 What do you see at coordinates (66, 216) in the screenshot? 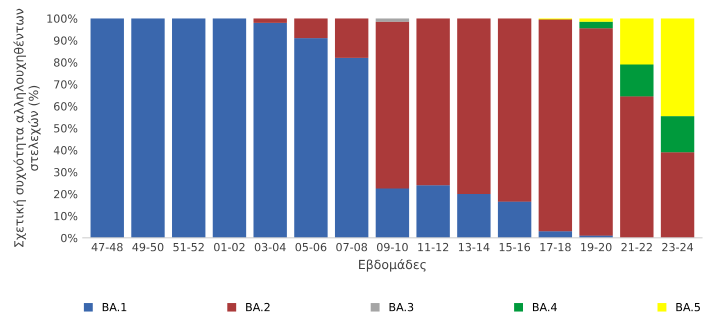
I see `y-tick-label: 10%` at bounding box center [66, 216].